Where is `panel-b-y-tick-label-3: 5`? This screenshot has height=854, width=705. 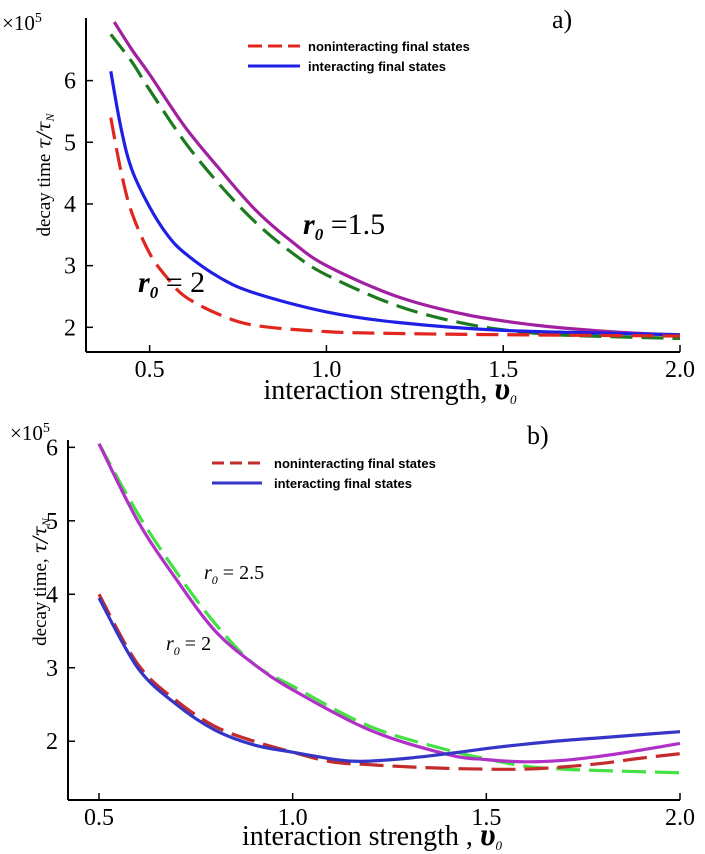 panel-b-y-tick-label-3: 5 is located at coordinates (52, 522).